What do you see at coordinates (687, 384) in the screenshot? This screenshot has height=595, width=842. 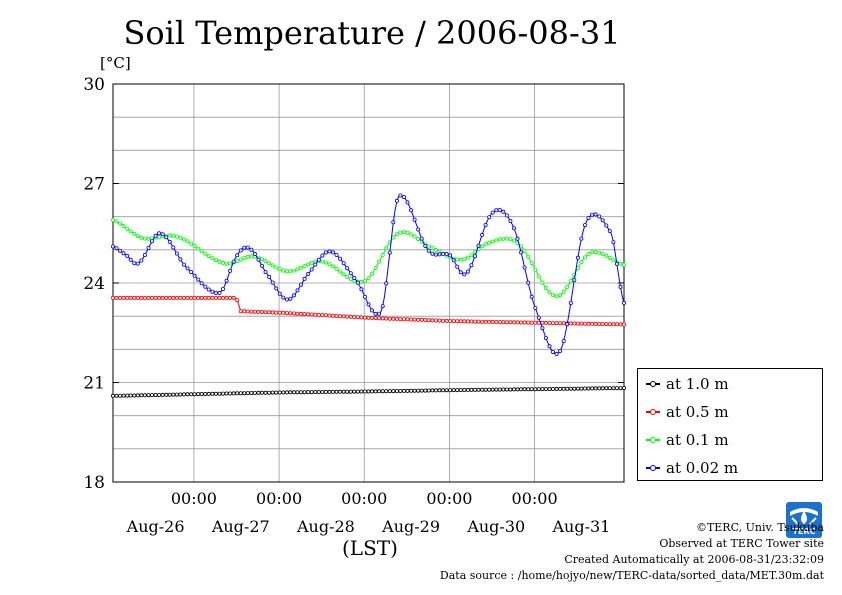 I see `legend-item-1-0m: at 1.0 m` at bounding box center [687, 384].